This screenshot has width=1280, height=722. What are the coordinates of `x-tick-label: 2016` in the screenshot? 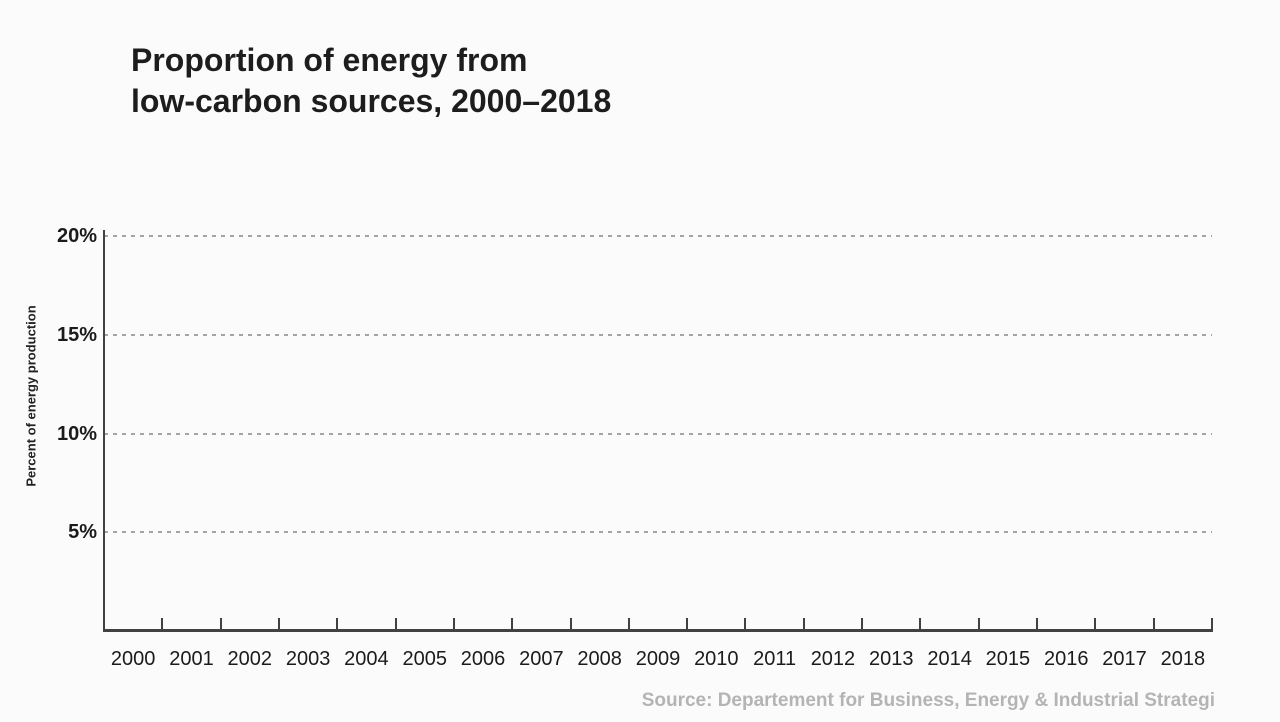 It's located at (1066, 659).